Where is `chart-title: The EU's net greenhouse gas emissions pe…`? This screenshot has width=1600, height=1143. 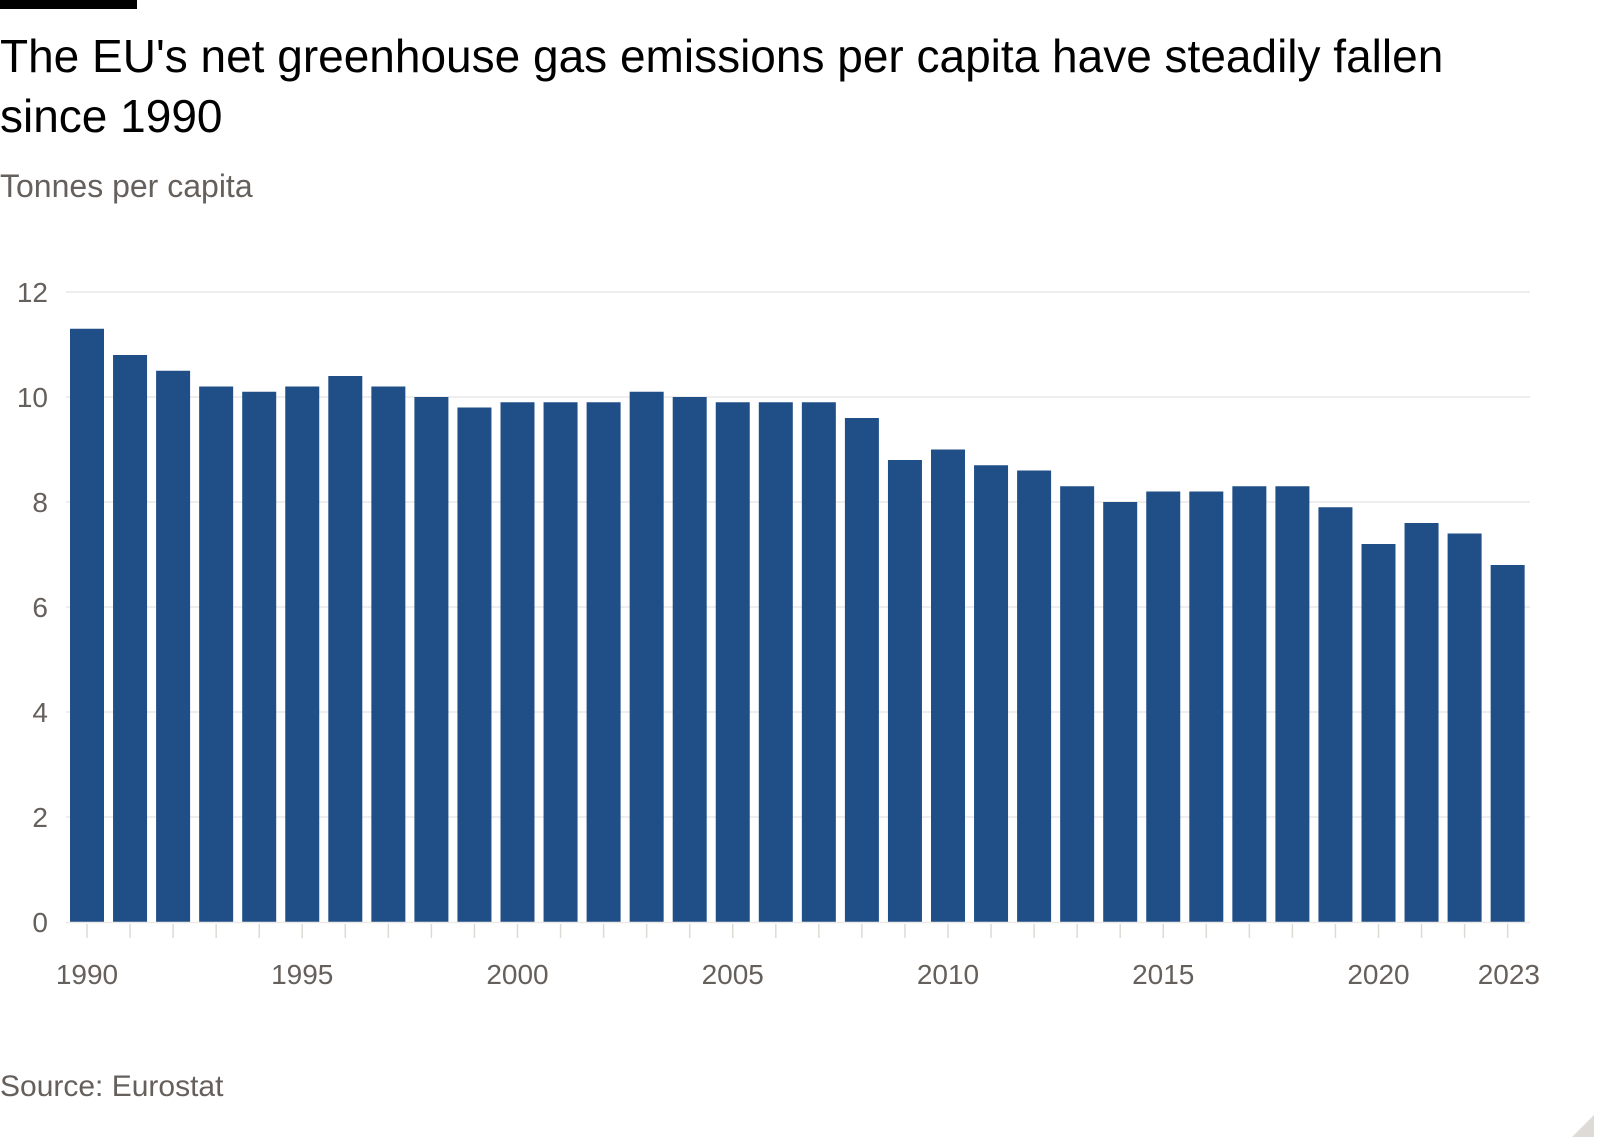
chart-title: The EU's net greenhouse gas emissions pe… is located at coordinates (722, 86).